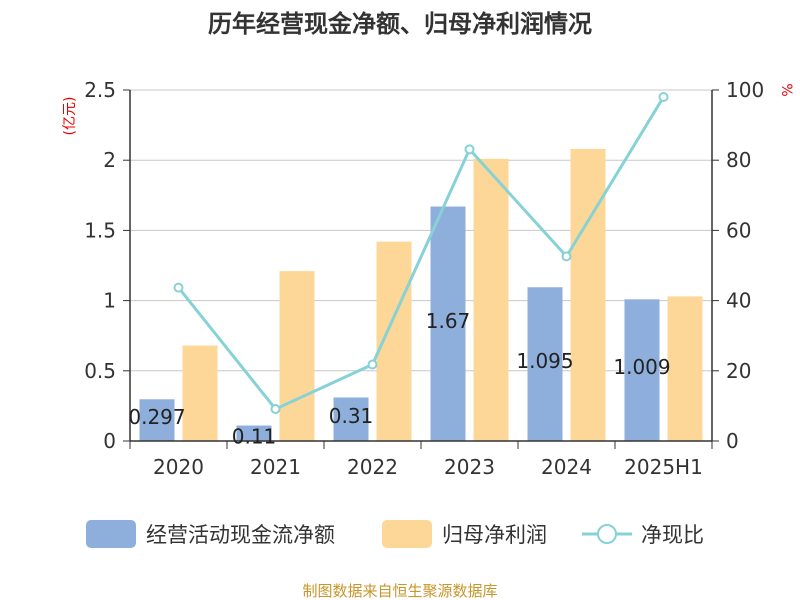 This screenshot has height=600, width=800. Describe the element at coordinates (109, 301) in the screenshot. I see `left-tick-label: 1` at that location.